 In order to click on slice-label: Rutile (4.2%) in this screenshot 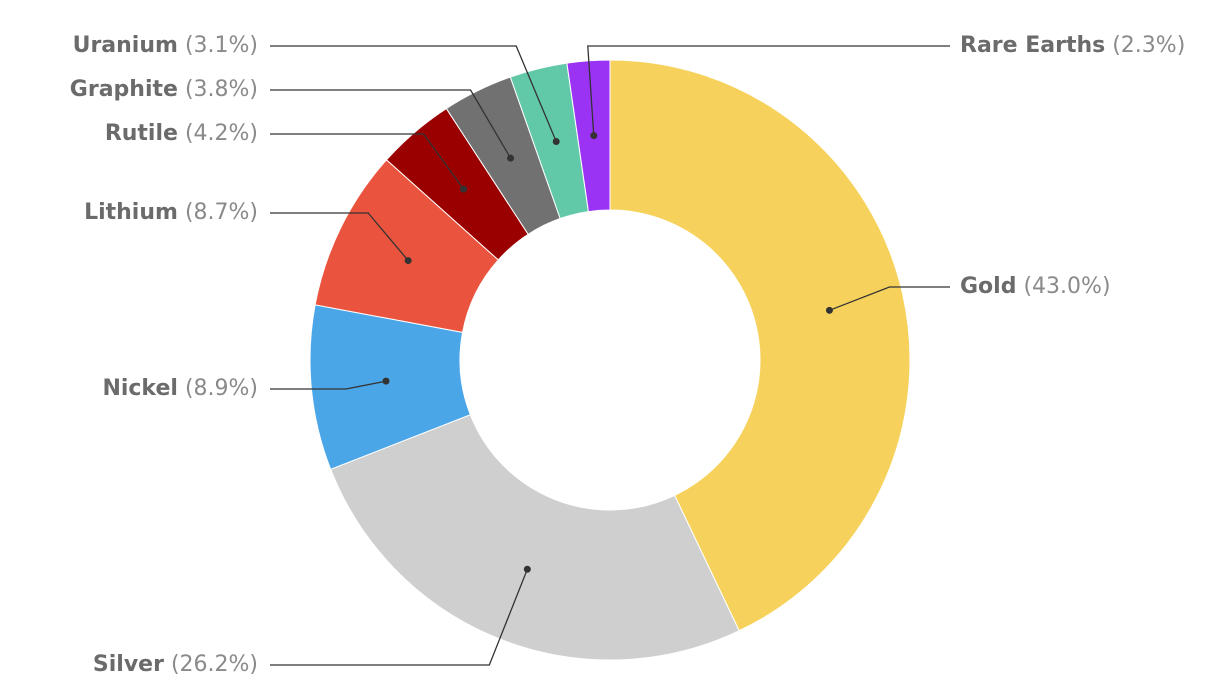, I will do `click(181, 133)`.